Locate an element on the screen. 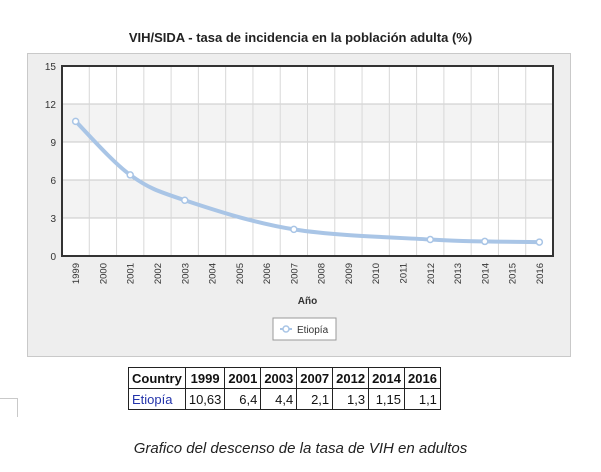  x-tick-label: 1999 is located at coordinates (76, 273).